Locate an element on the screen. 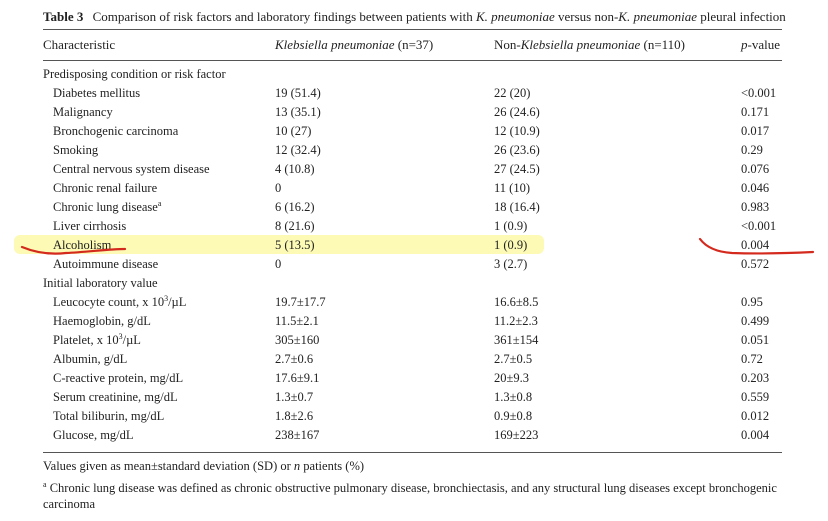 The height and width of the screenshot is (521, 828). klebsiella-value: 11.5±2.1 is located at coordinates (297, 321).